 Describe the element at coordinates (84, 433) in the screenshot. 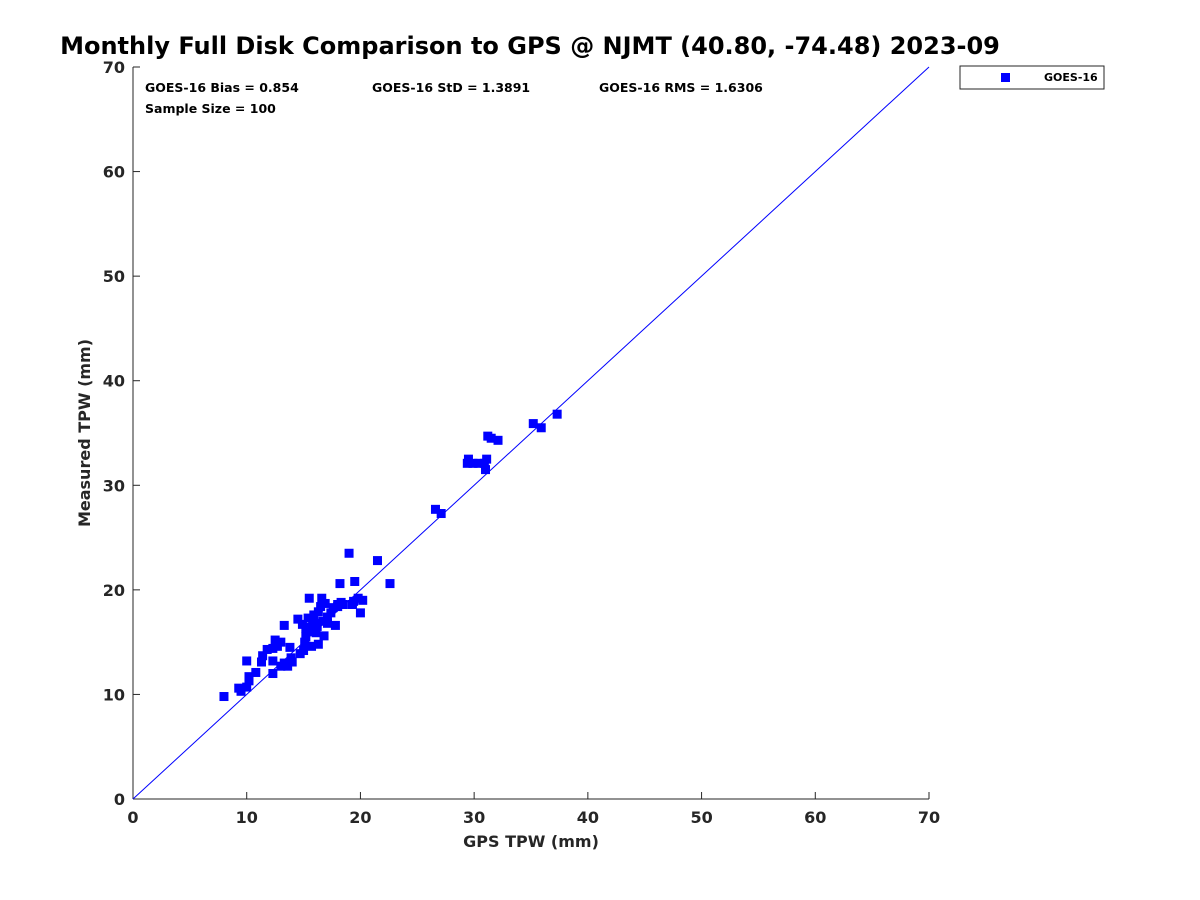

I see `y-axis-label: Measured TPW (mm)` at that location.